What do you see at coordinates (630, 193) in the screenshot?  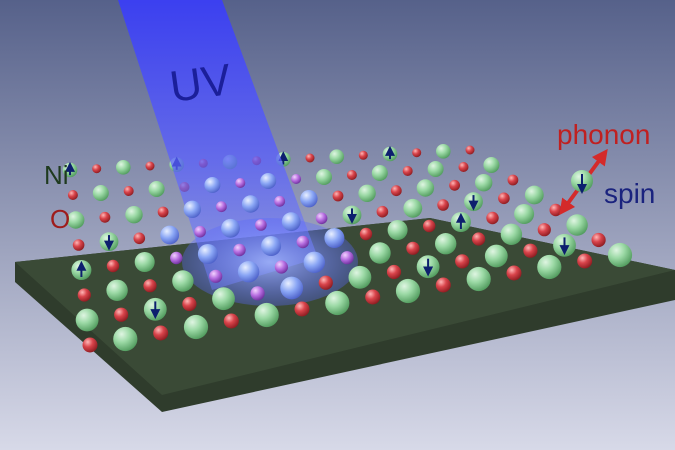 I see `spin-label: spin` at bounding box center [630, 193].